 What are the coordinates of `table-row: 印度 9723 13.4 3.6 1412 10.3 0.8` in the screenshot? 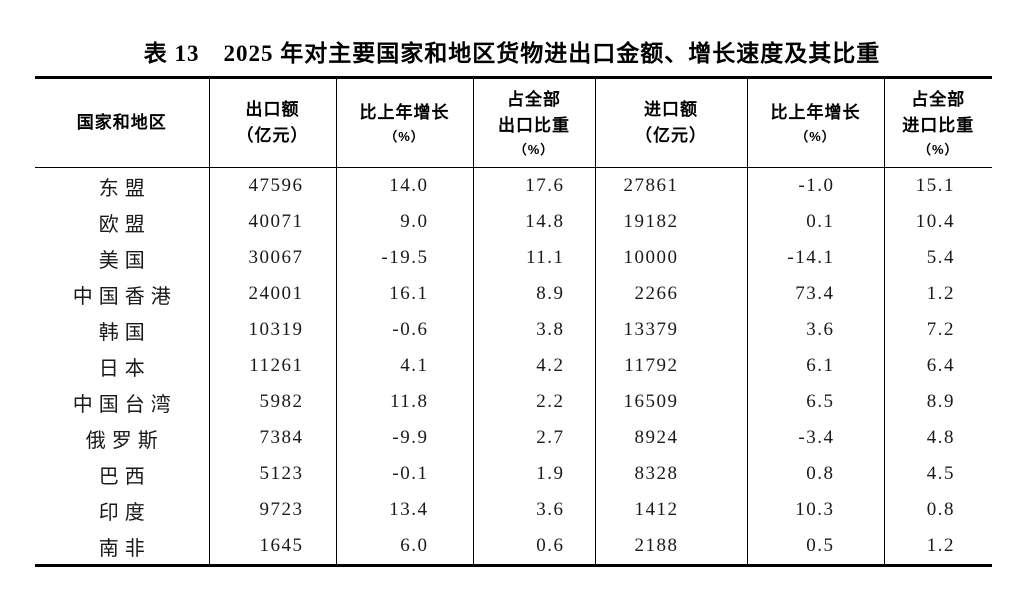 It's located at (513, 510).